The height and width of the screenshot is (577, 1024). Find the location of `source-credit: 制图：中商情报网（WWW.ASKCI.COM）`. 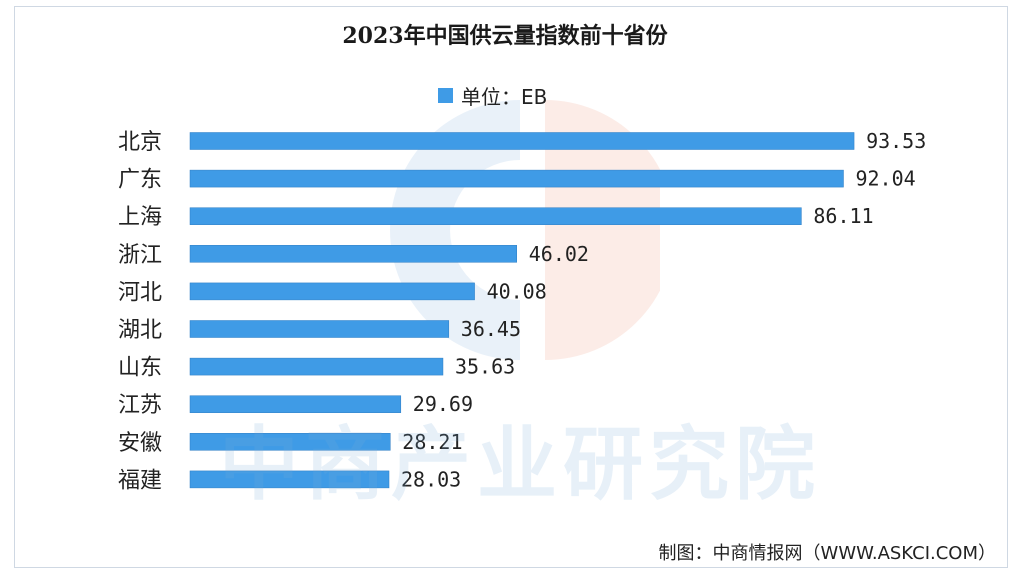

source-credit: 制图：中商情报网（WWW.ASKCI.COM） is located at coordinates (827, 553).